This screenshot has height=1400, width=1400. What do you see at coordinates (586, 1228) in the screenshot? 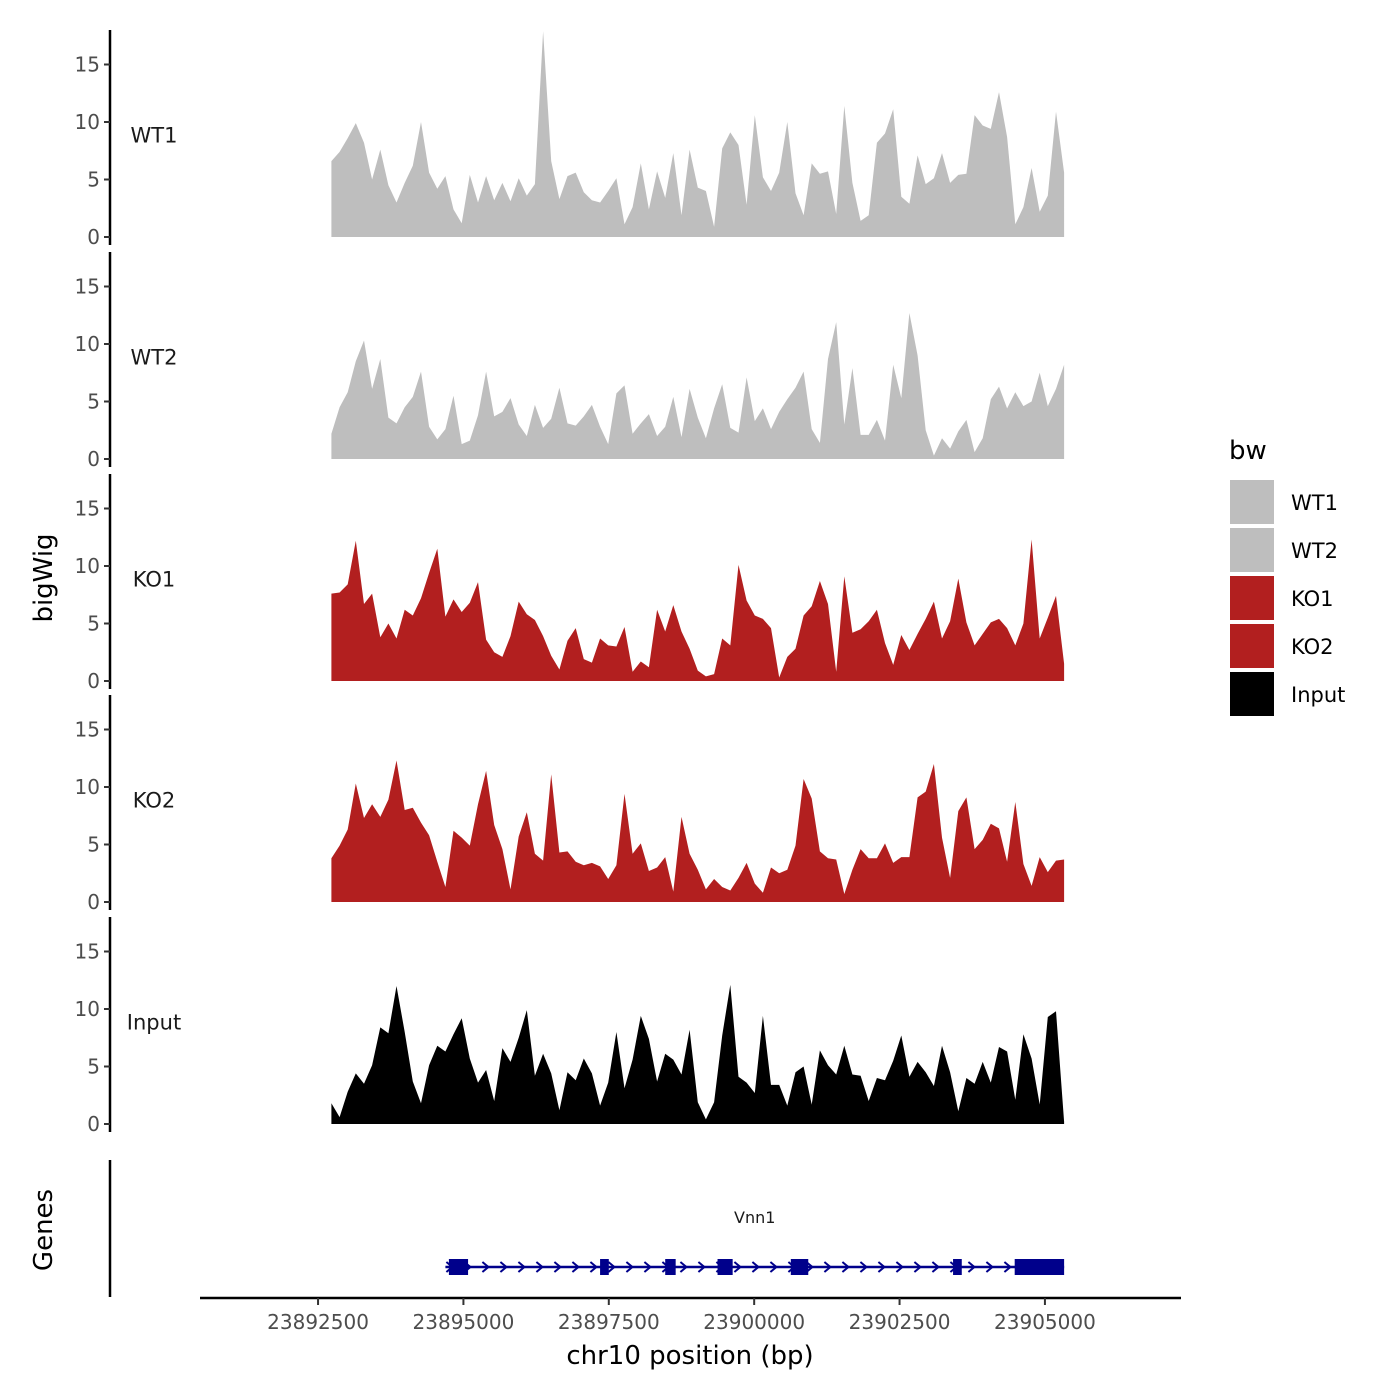
I see `gene-track: Vnn1` at bounding box center [586, 1228].